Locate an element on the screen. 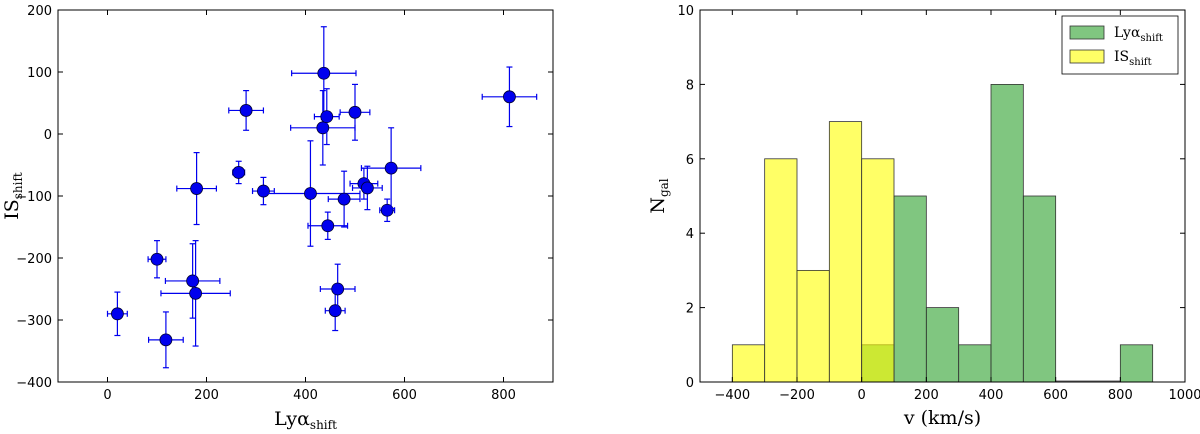  x-tick-label: −200 is located at coordinates (797, 395).